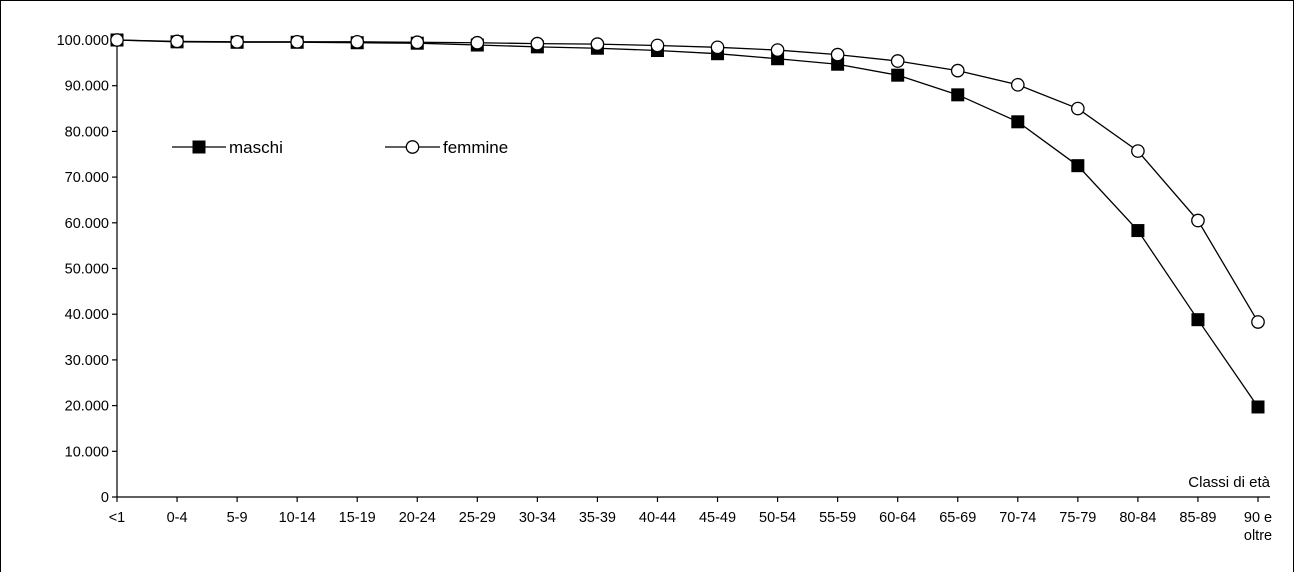 The width and height of the screenshot is (1294, 572). Describe the element at coordinates (227, 147) in the screenshot. I see `legend-item-maschi: maschi` at that location.